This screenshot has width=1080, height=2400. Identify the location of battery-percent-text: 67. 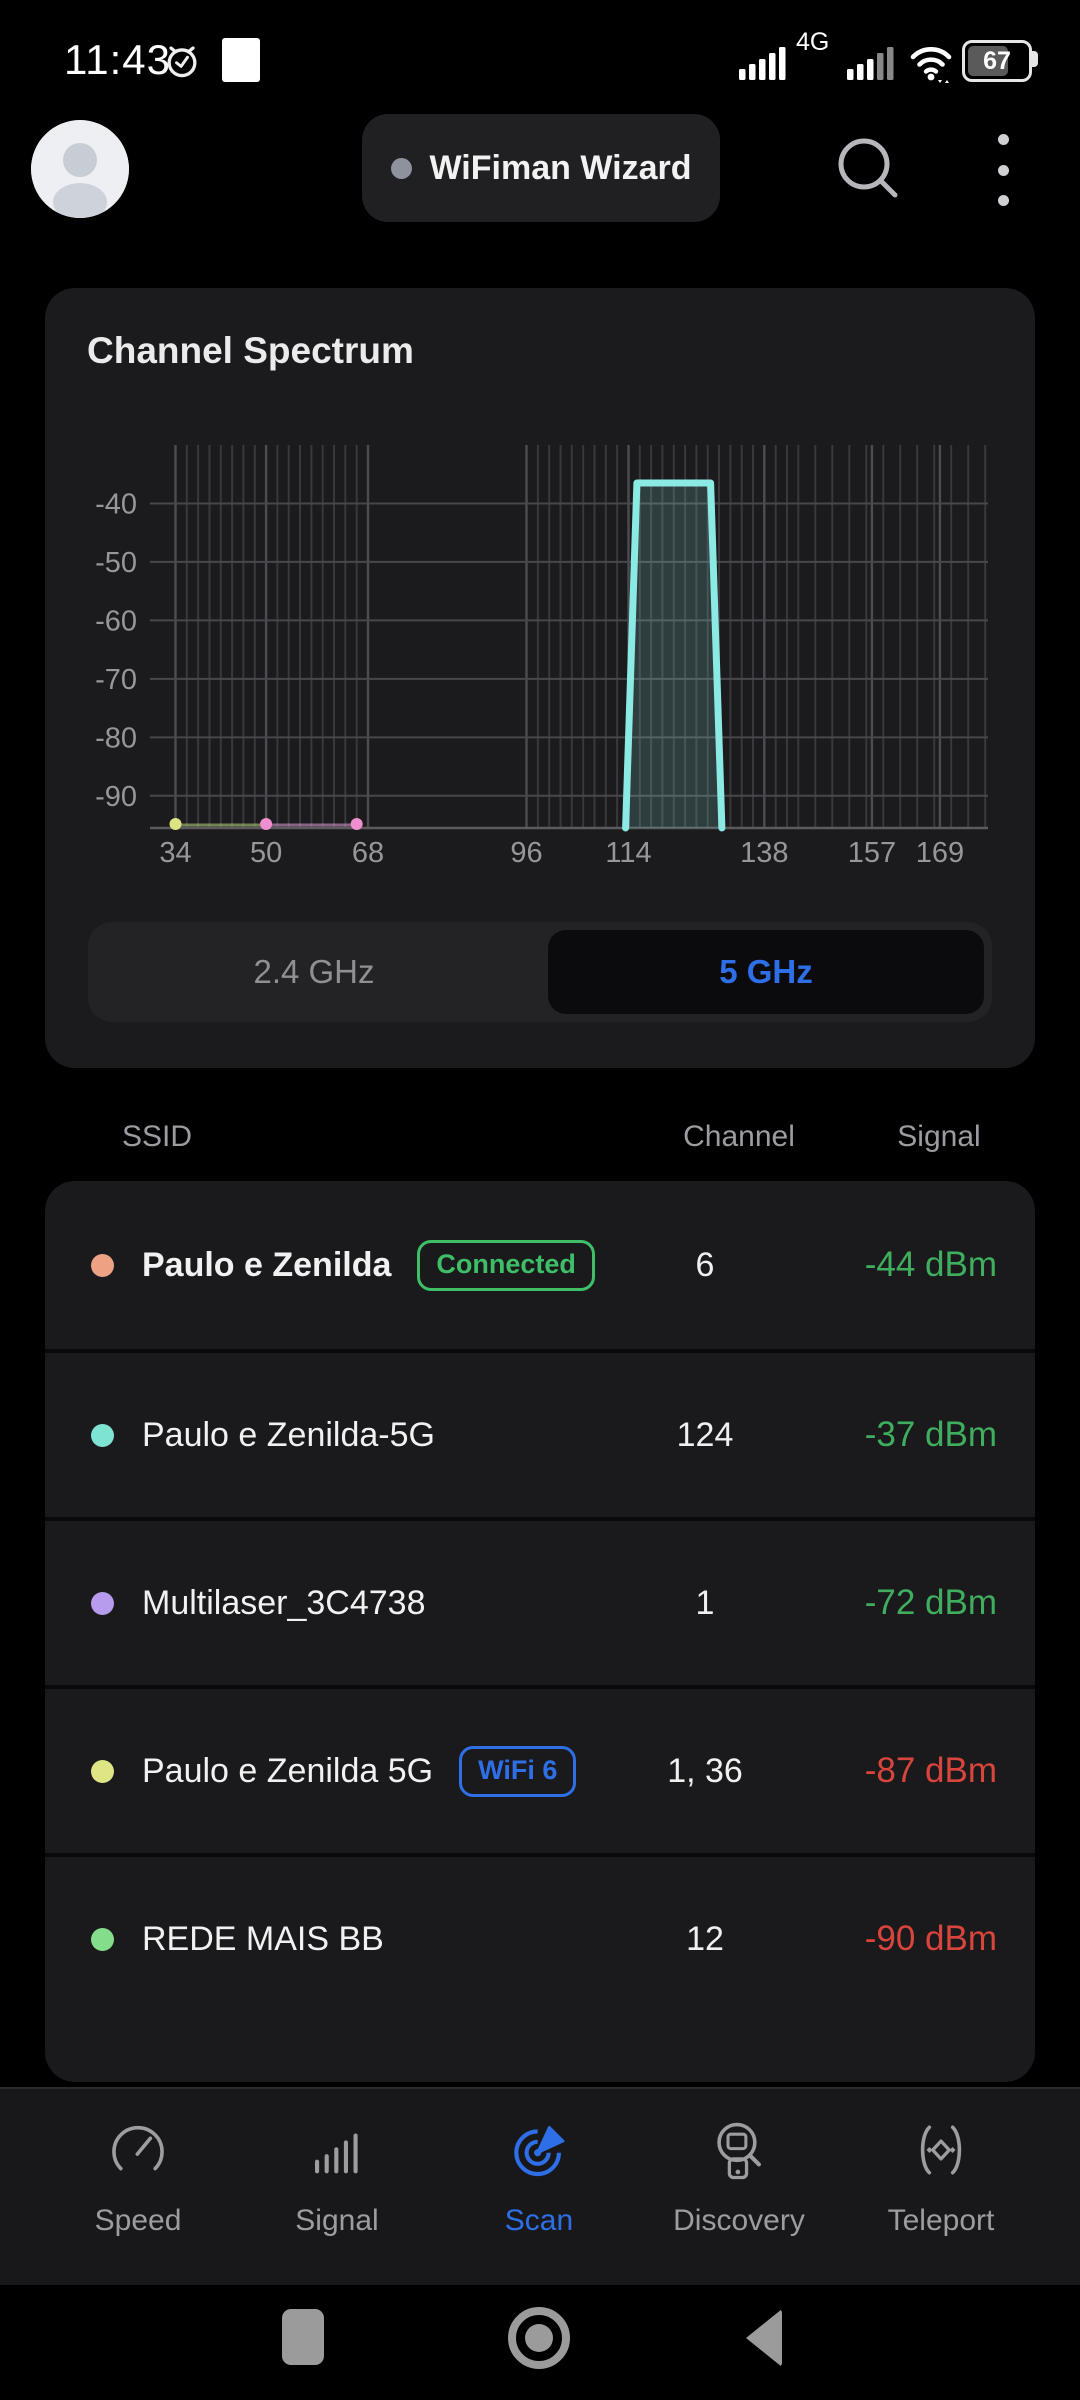
(997, 60).